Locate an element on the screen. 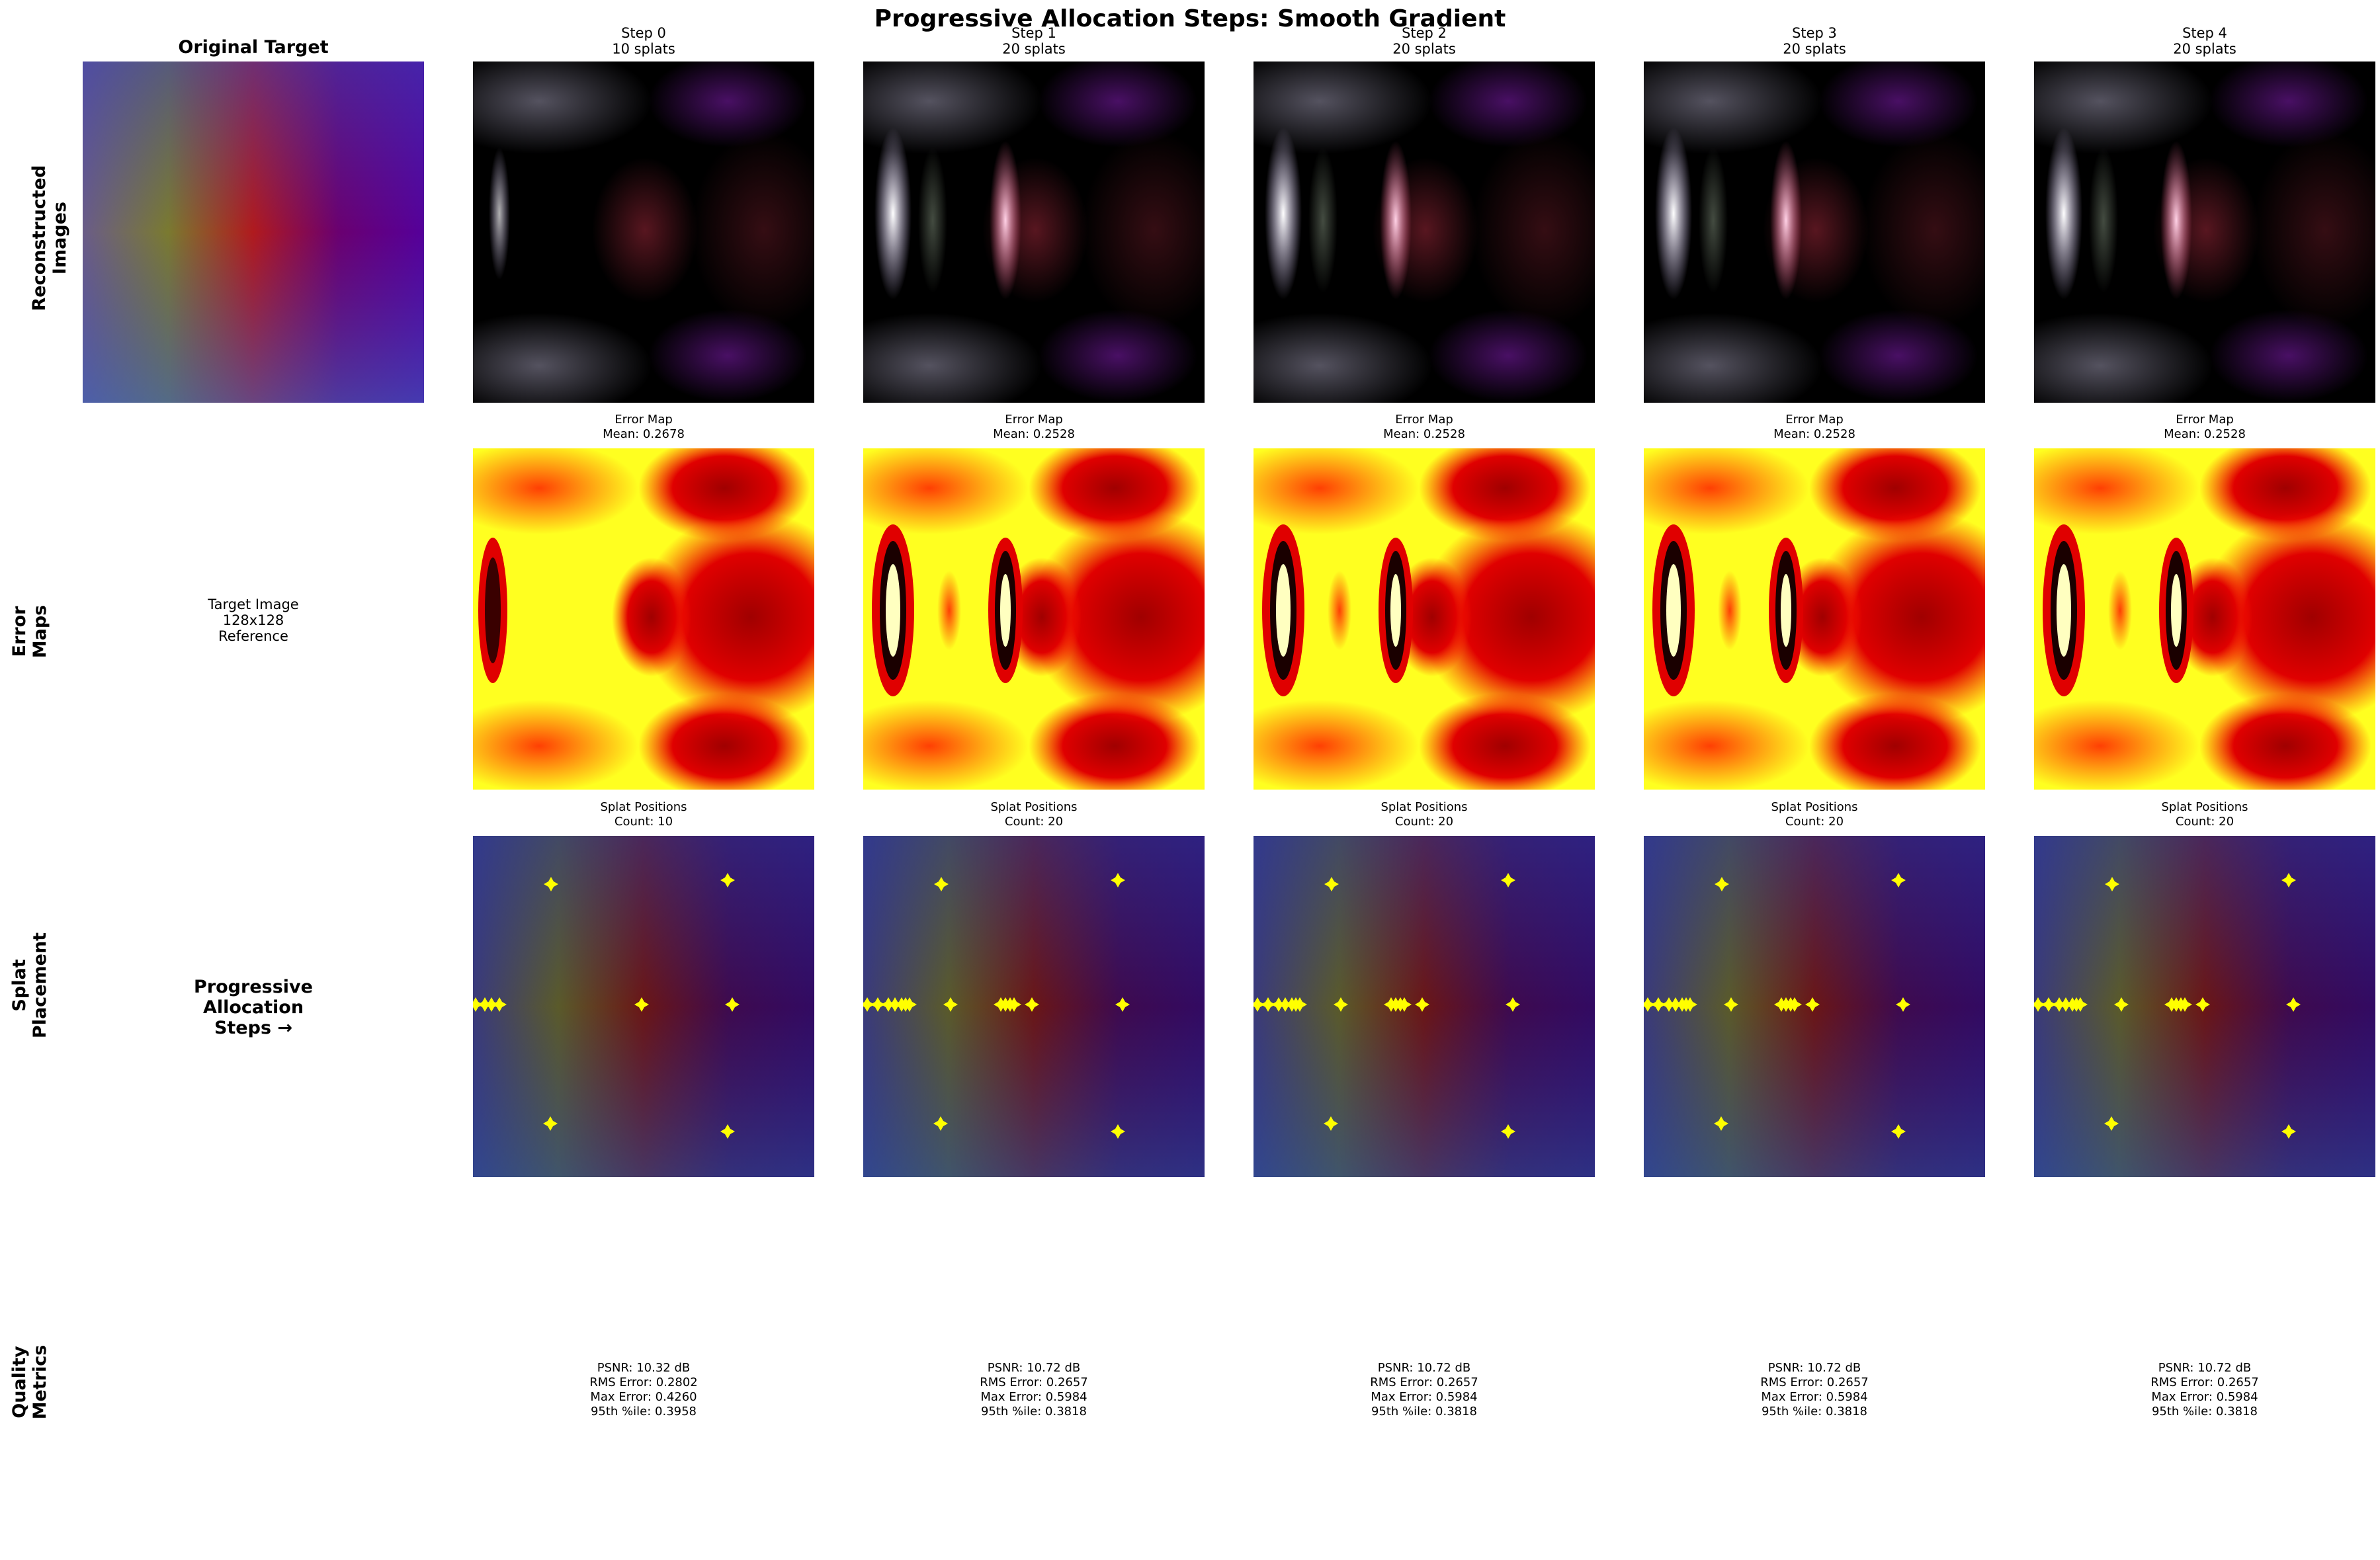 This screenshot has width=2380, height=1560. original-target-title: Original Target is located at coordinates (253, 47).